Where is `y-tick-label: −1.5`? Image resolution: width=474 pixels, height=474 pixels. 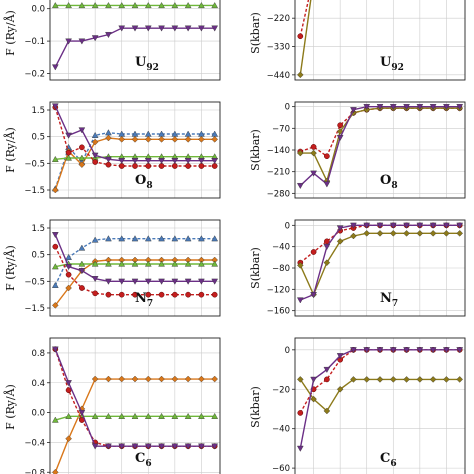 y-tick-label: −1.5 is located at coordinates (34, 309).